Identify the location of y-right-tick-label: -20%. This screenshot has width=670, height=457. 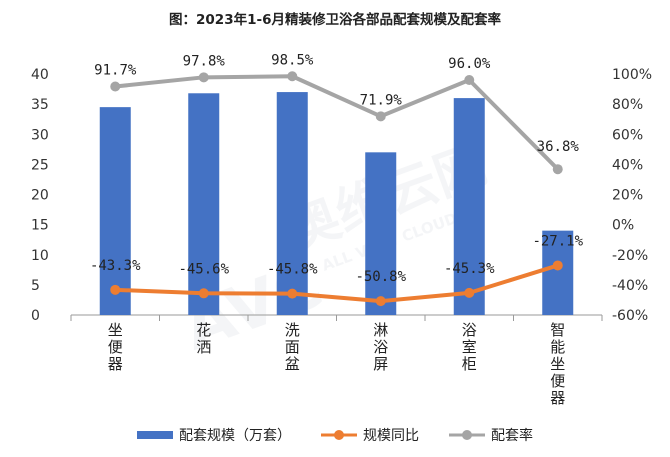
(630, 256).